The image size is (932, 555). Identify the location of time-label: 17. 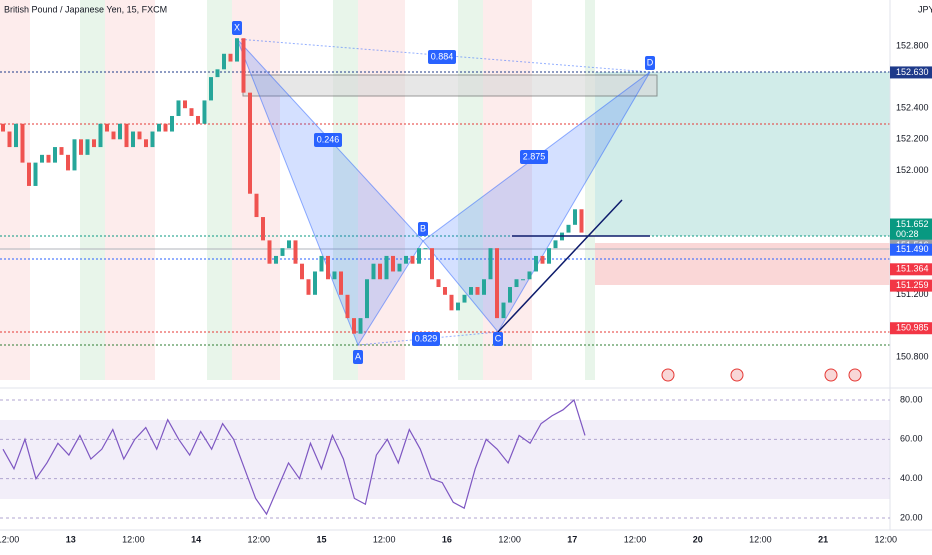
(572, 539).